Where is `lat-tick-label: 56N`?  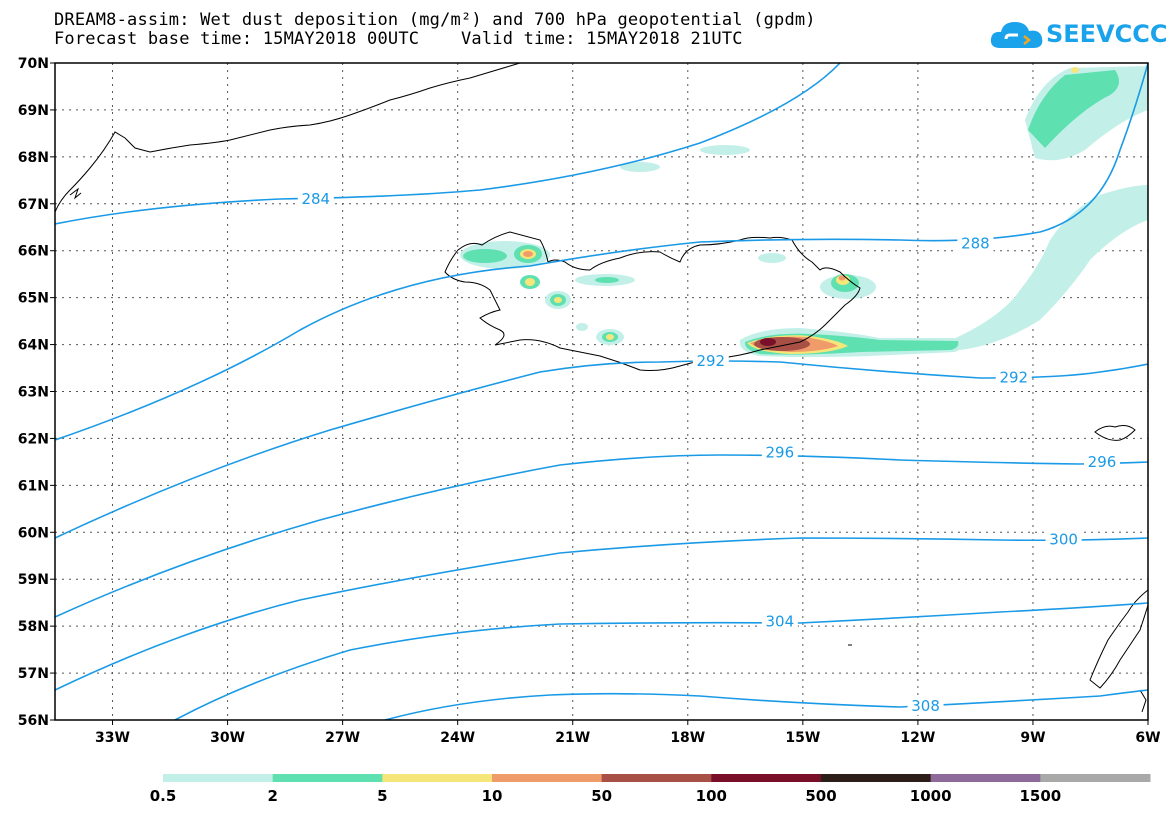
lat-tick-label: 56N is located at coordinates (33, 721).